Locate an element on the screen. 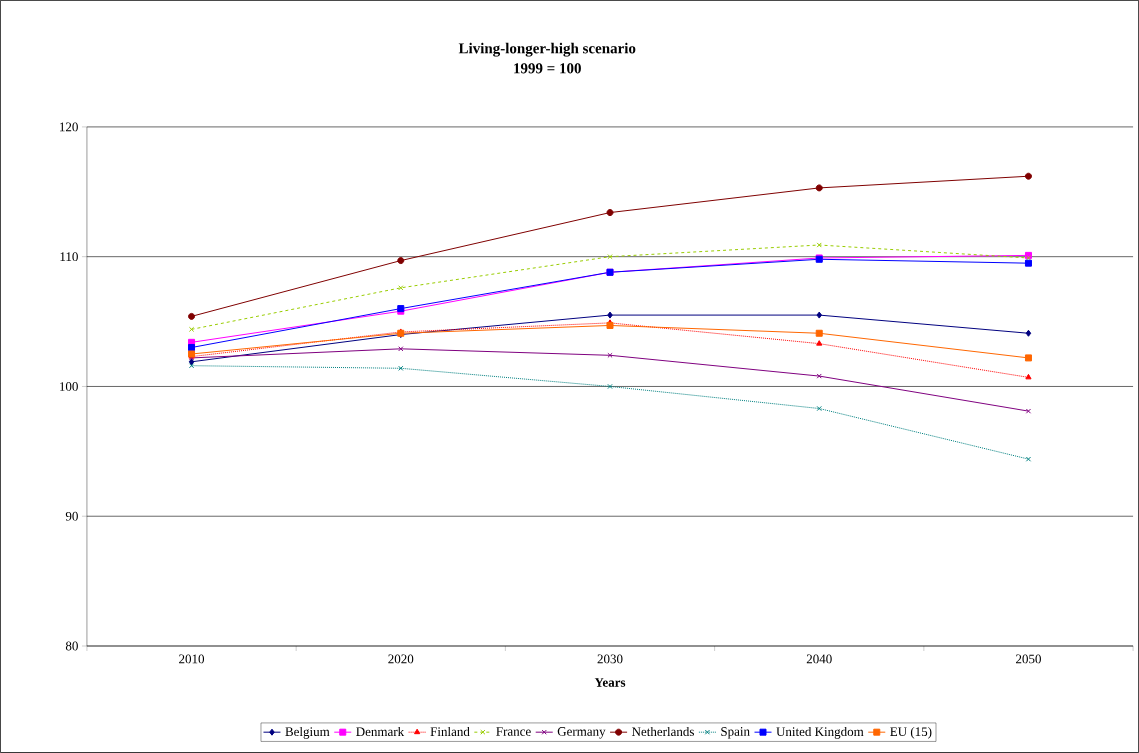 The width and height of the screenshot is (1139, 753). x-tick-label: 2050 is located at coordinates (1028, 659).